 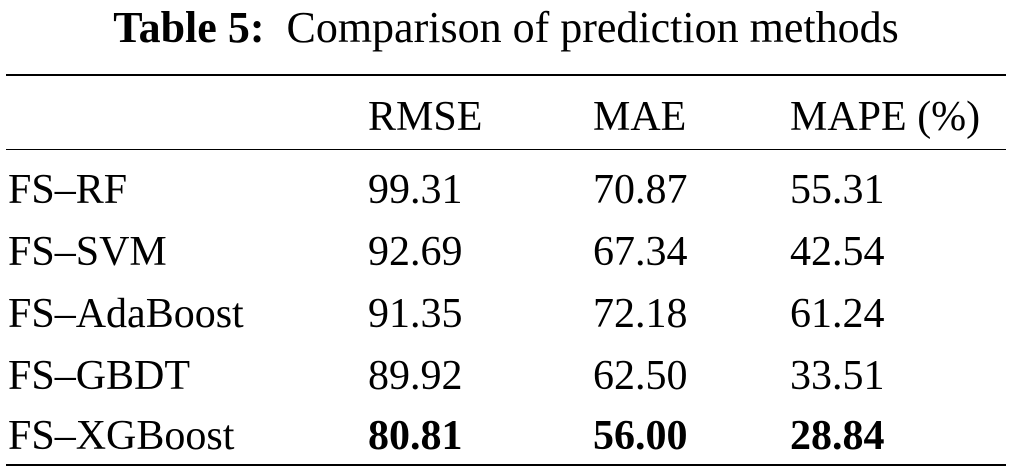 What do you see at coordinates (640, 376) in the screenshot?
I see `mae-cell: 62.50` at bounding box center [640, 376].